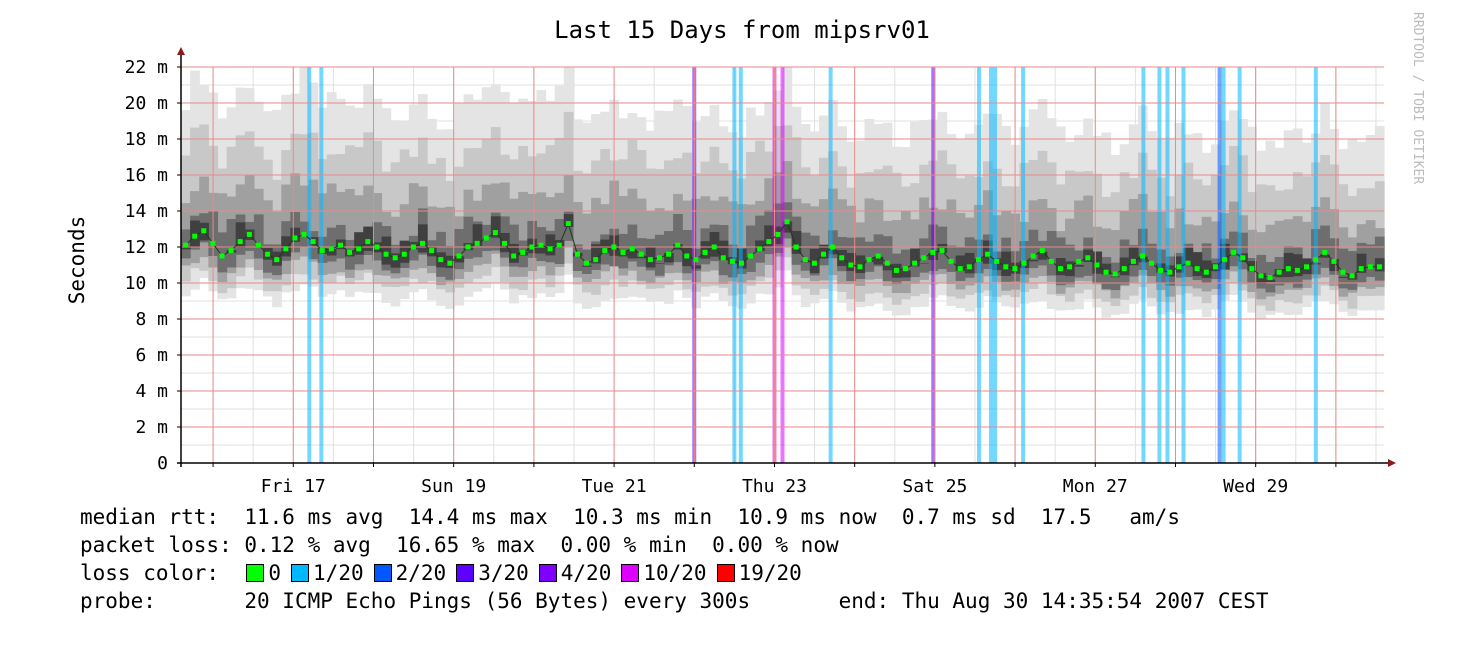 The width and height of the screenshot is (1468, 668). I want to click on packet-loss-label: packet loss:, so click(156, 545).